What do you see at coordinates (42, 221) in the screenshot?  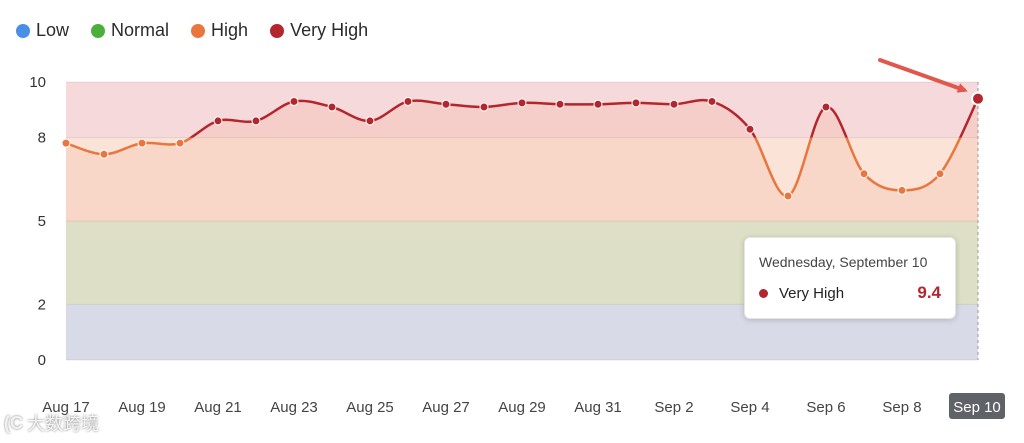 I see `y-tick-label: 5` at bounding box center [42, 221].